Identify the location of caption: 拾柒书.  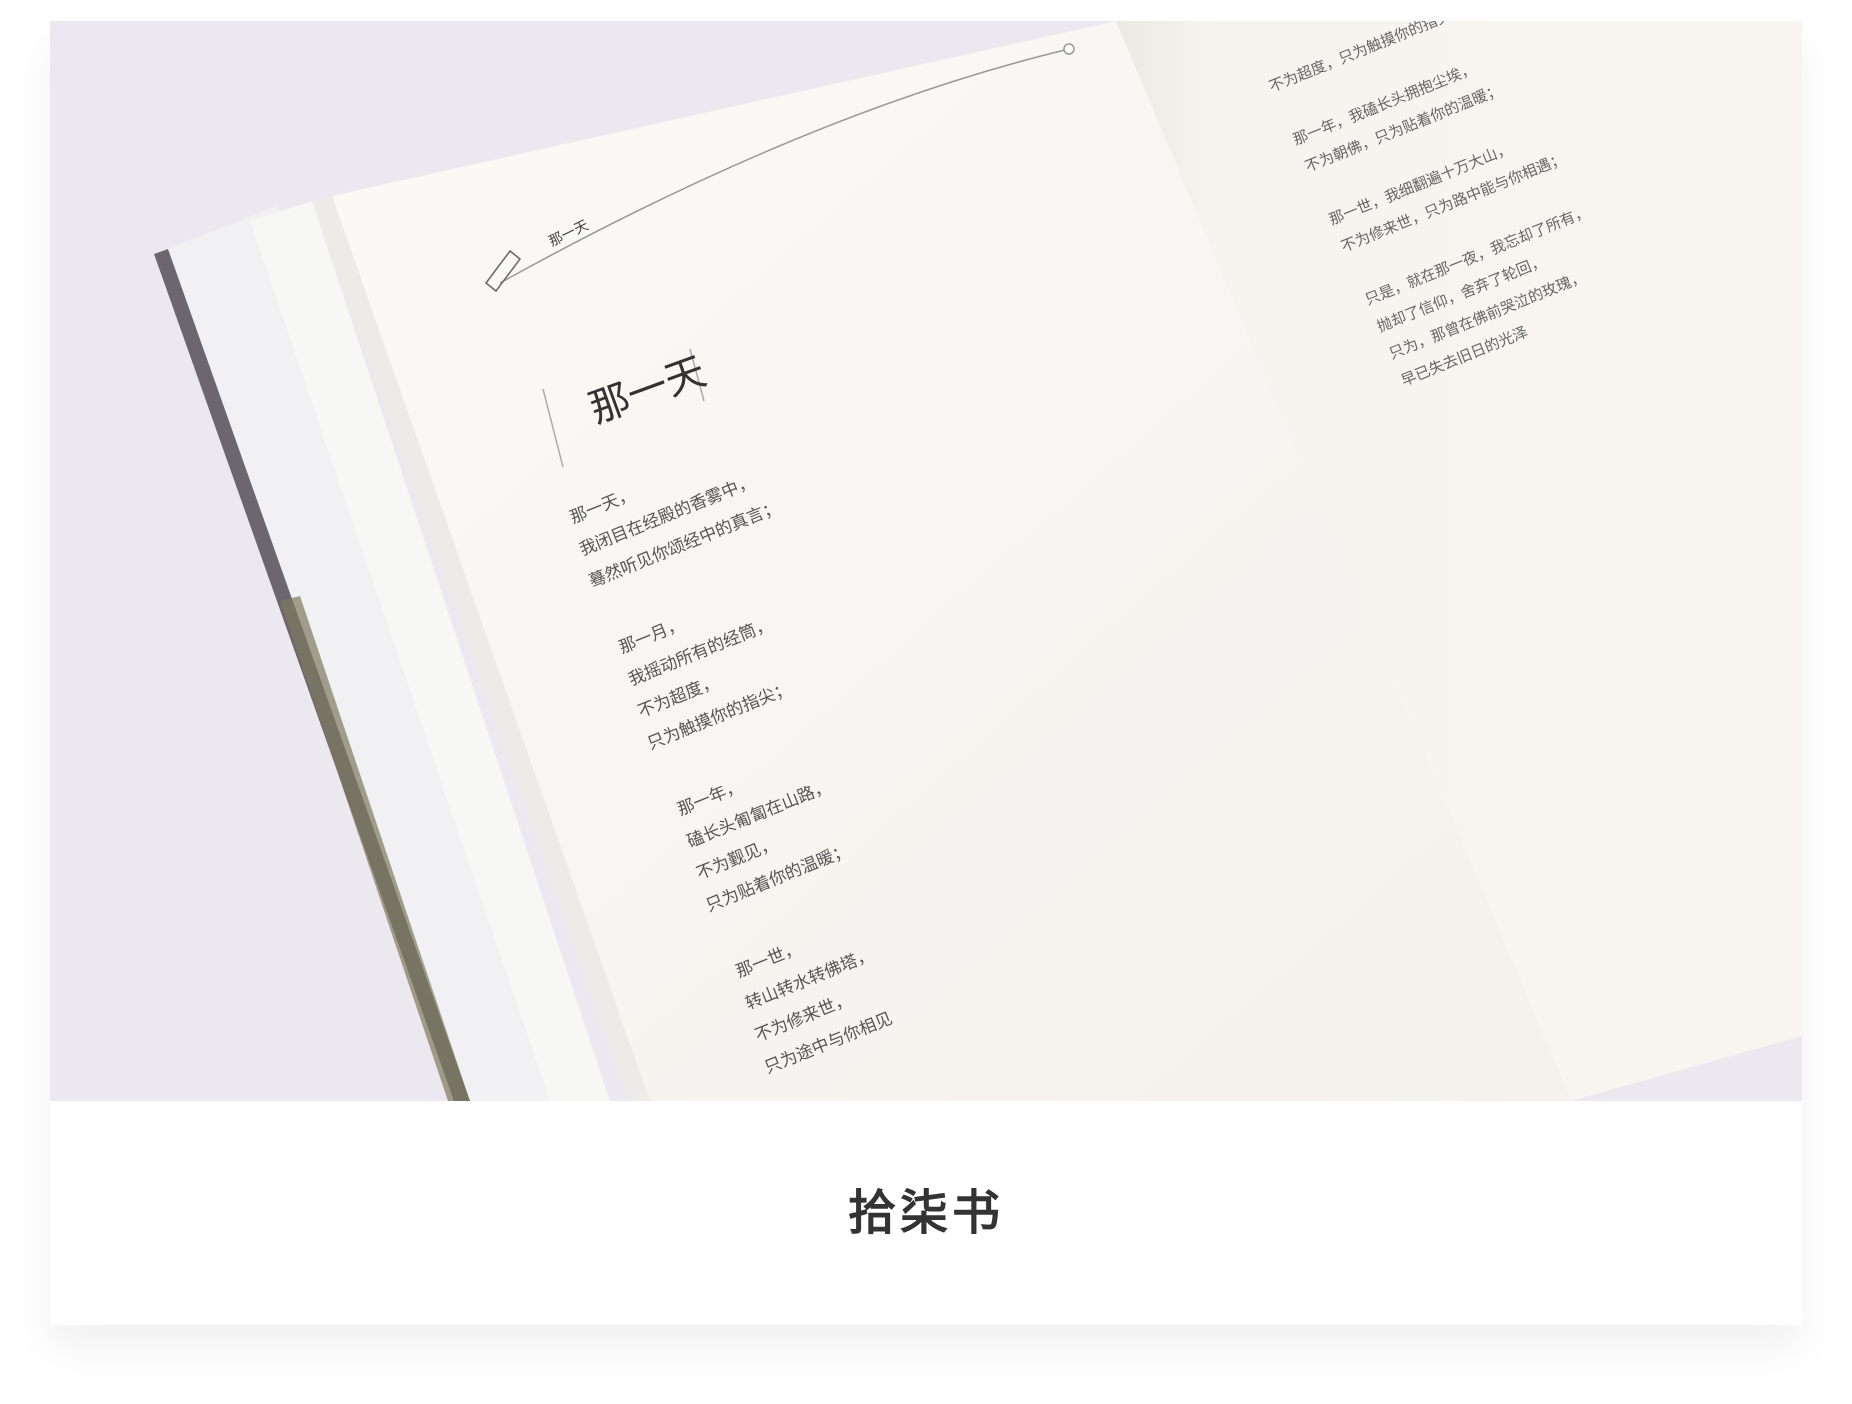
(925, 1213).